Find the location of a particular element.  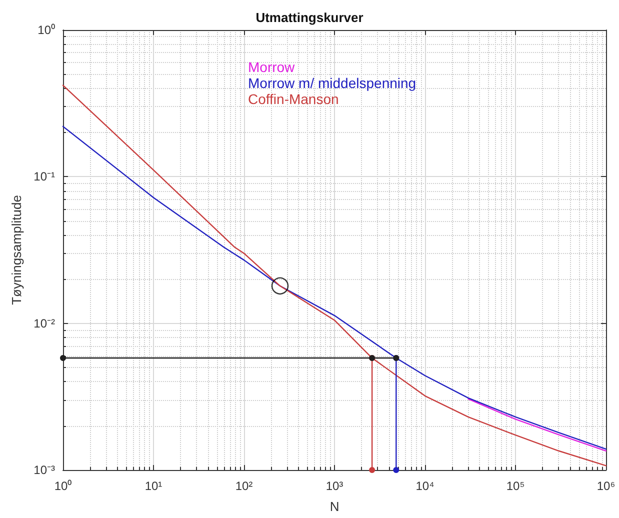

y-tick-label: 10⁻² is located at coordinates (45, 323).